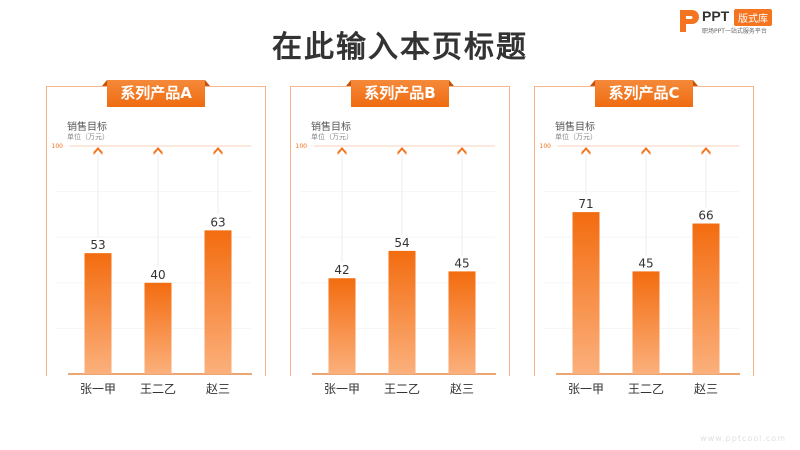 The height and width of the screenshot is (450, 800). I want to click on y-axis-unit-b: 单位（万元）, so click(332, 137).